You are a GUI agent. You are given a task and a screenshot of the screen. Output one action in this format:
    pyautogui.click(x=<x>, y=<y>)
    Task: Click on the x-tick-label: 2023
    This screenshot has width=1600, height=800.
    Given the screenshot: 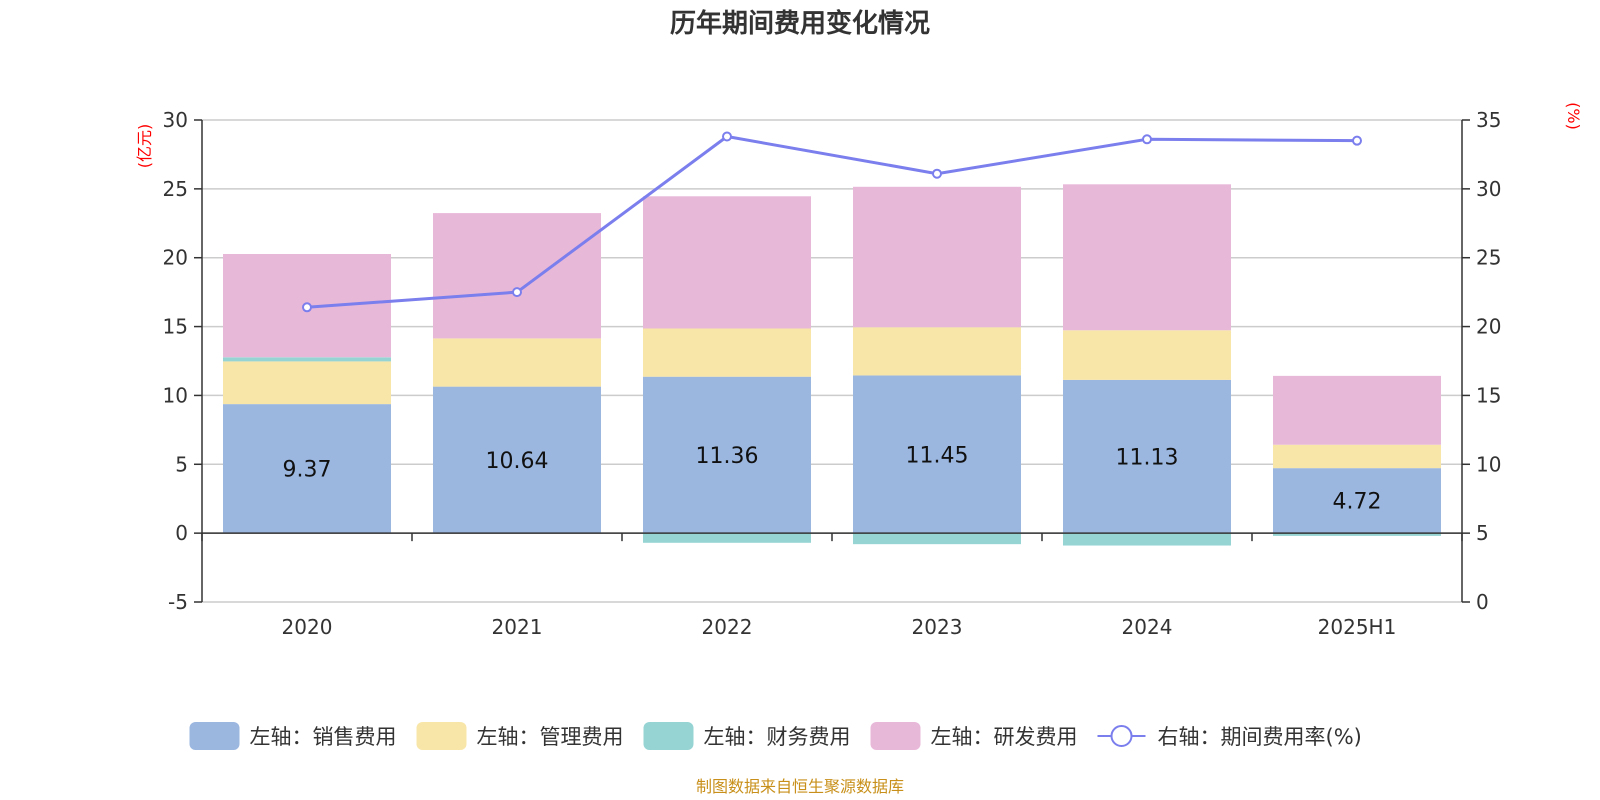 What is the action you would take?
    pyautogui.click(x=937, y=627)
    